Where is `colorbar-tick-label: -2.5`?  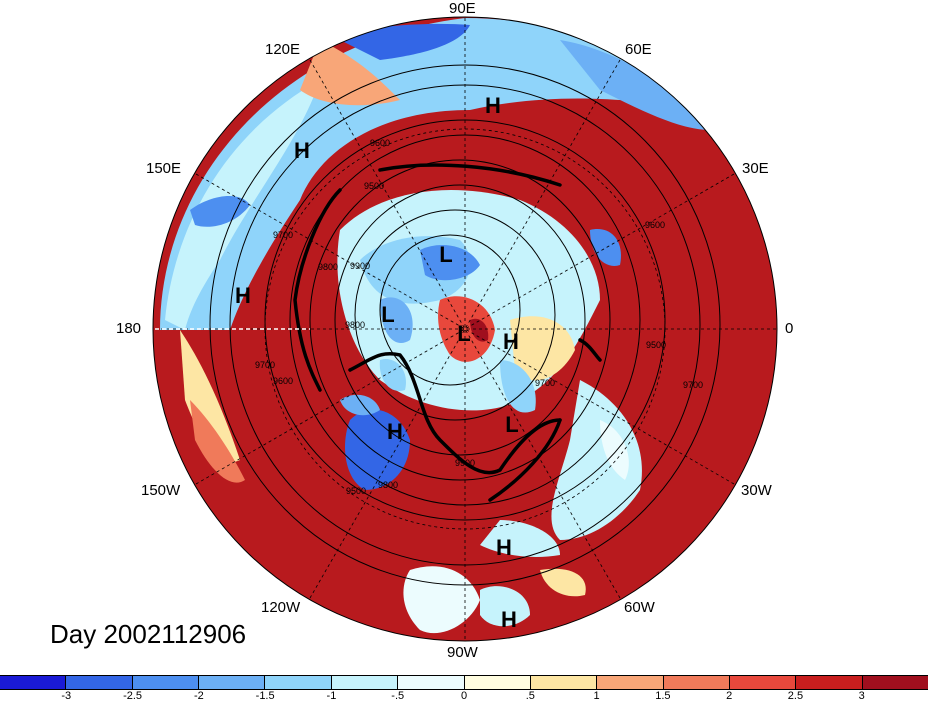
colorbar-tick-label: -2.5 is located at coordinates (133, 696).